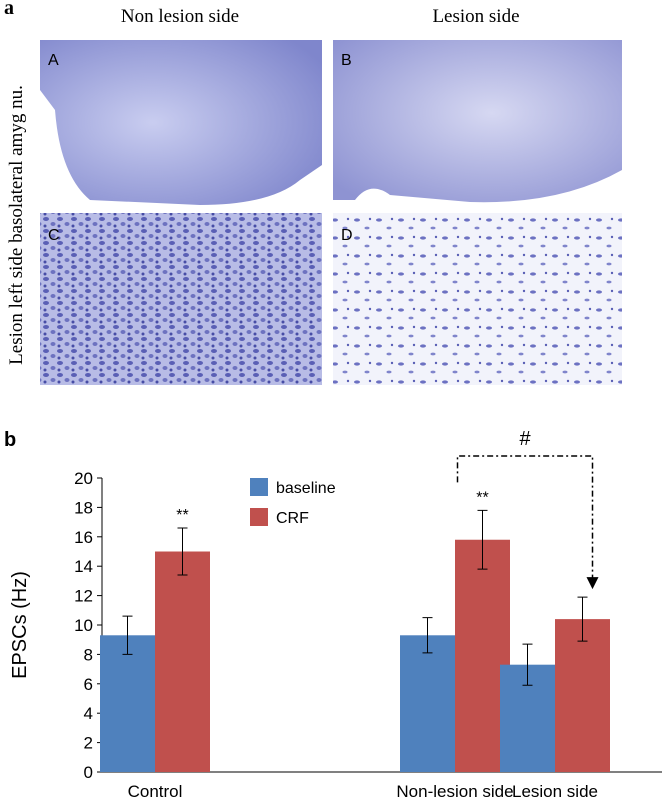 This screenshot has height=806, width=667. What do you see at coordinates (83, 537) in the screenshot?
I see `y-tick-label: 16` at bounding box center [83, 537].